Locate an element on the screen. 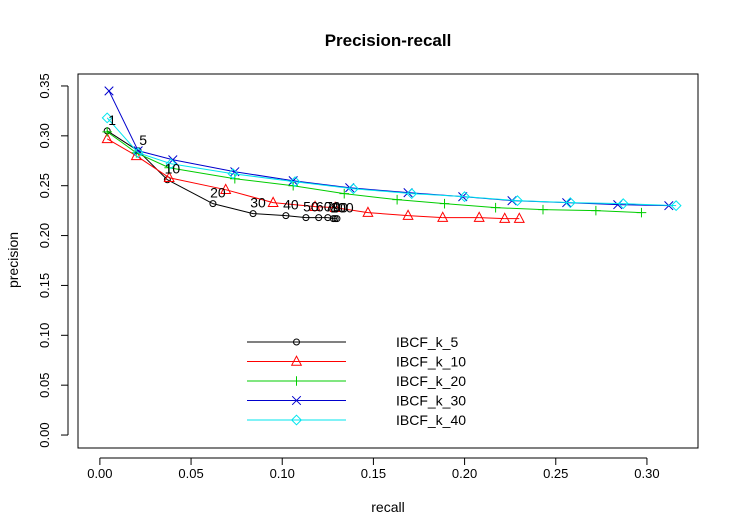  x-axis: 0.00 0.05 0.10 0.15 0.20 0.25 0.30 is located at coordinates (373, 469).